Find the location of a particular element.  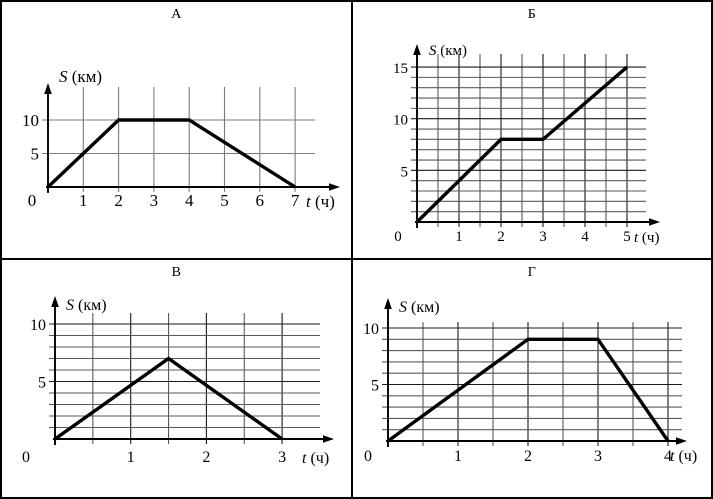

distance-time-chart-a: 0 1 2 3 4 5 6 7 5 10 S (км) t (ч) is located at coordinates (181, 139).